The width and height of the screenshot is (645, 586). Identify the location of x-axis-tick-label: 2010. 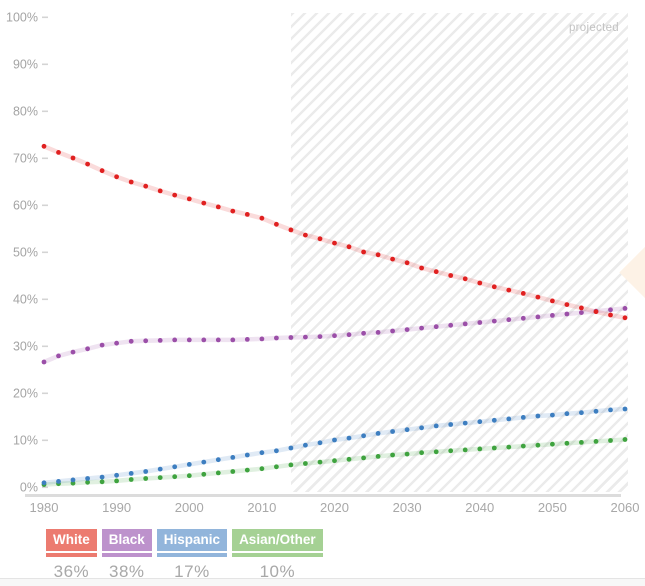
(261, 507).